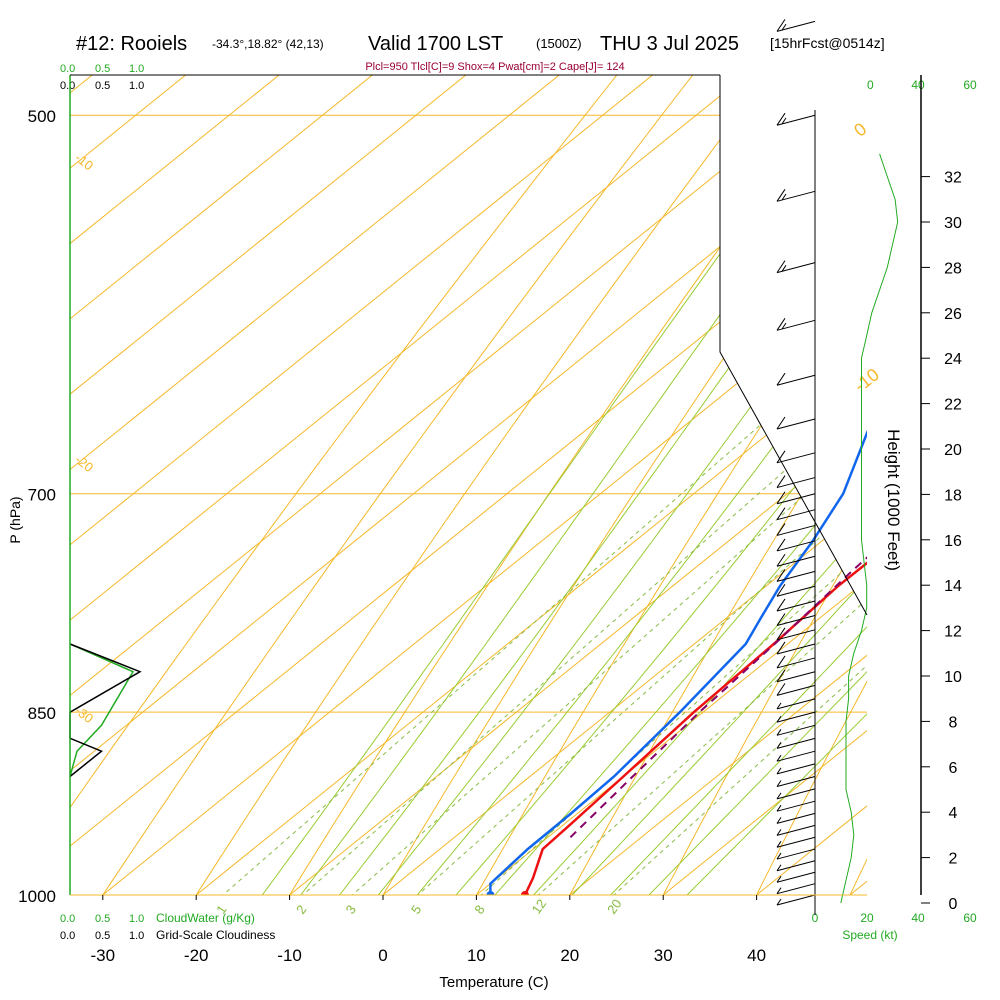 The width and height of the screenshot is (1000, 1000). I want to click on mixing-ratio-label: 5, so click(416, 909).